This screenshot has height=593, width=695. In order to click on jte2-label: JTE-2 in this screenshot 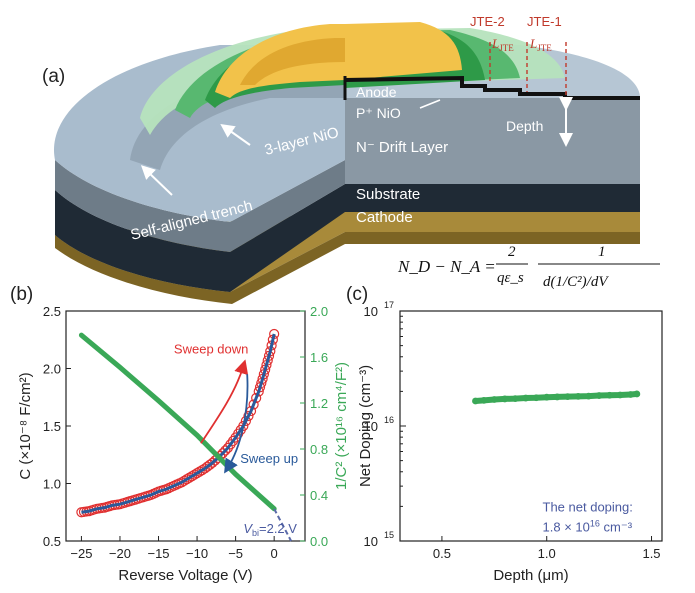, I will do `click(487, 21)`.